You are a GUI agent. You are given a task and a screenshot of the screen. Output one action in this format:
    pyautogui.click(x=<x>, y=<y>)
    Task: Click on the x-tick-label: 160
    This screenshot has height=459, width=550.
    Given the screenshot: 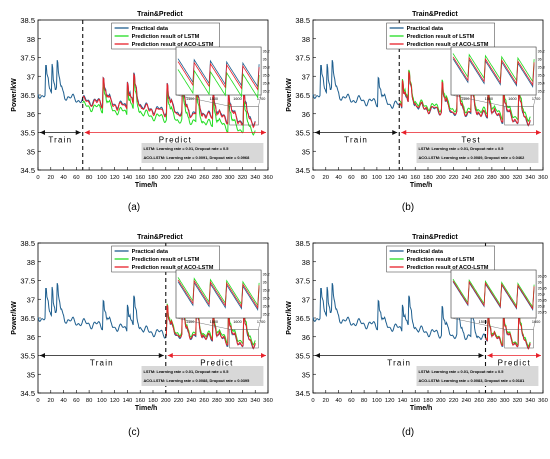 What is the action you would take?
    pyautogui.click(x=140, y=401)
    